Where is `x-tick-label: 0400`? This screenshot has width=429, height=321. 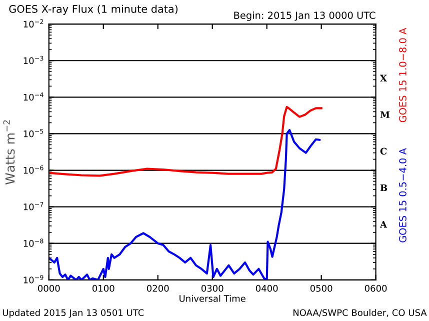 x-tick-label: 0400 is located at coordinates (267, 288).